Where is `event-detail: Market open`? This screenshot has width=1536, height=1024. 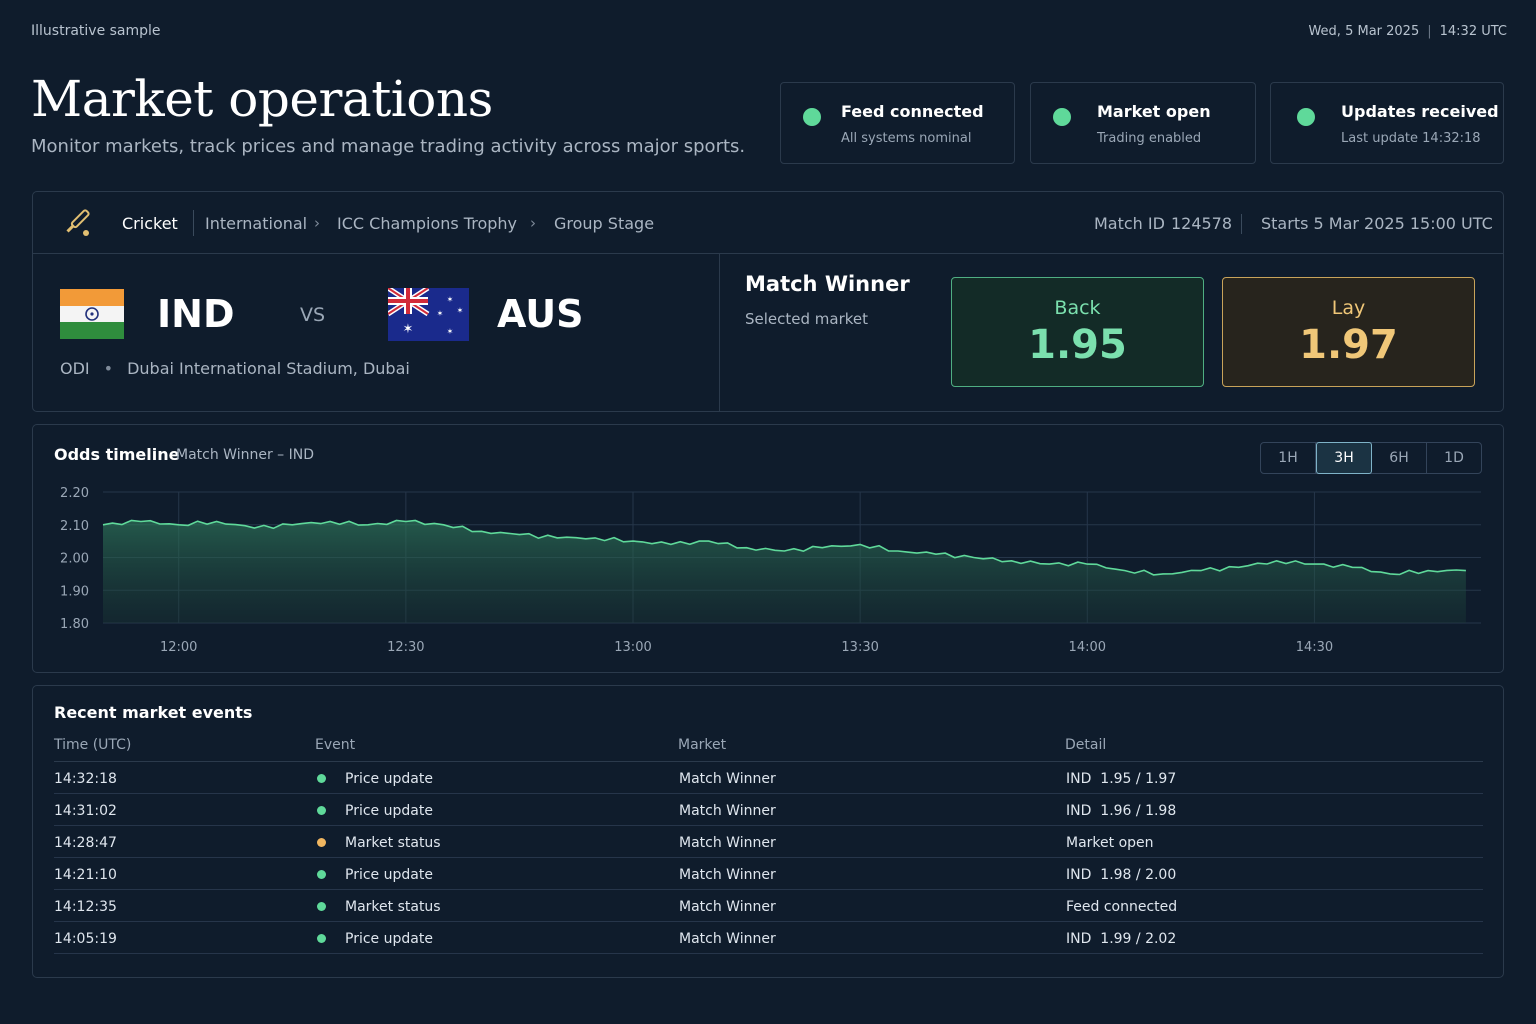 event-detail: Market open is located at coordinates (1110, 843).